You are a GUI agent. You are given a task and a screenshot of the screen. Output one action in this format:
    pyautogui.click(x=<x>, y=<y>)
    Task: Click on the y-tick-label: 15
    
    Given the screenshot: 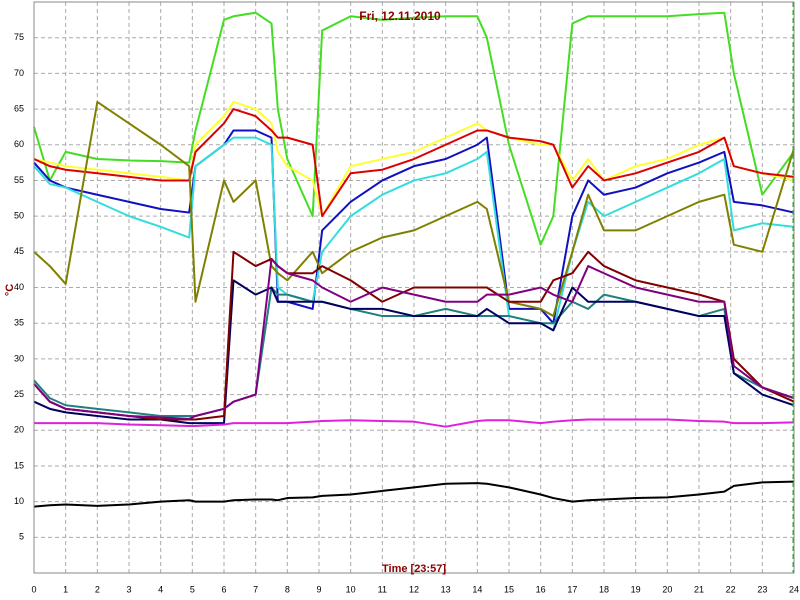 What is the action you would take?
    pyautogui.click(x=19, y=465)
    